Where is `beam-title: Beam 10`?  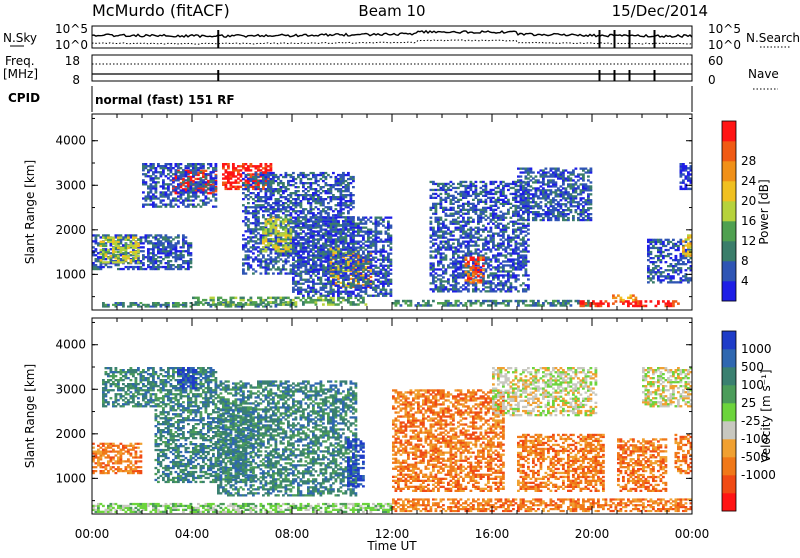
beam-title: Beam 10 is located at coordinates (391, 11).